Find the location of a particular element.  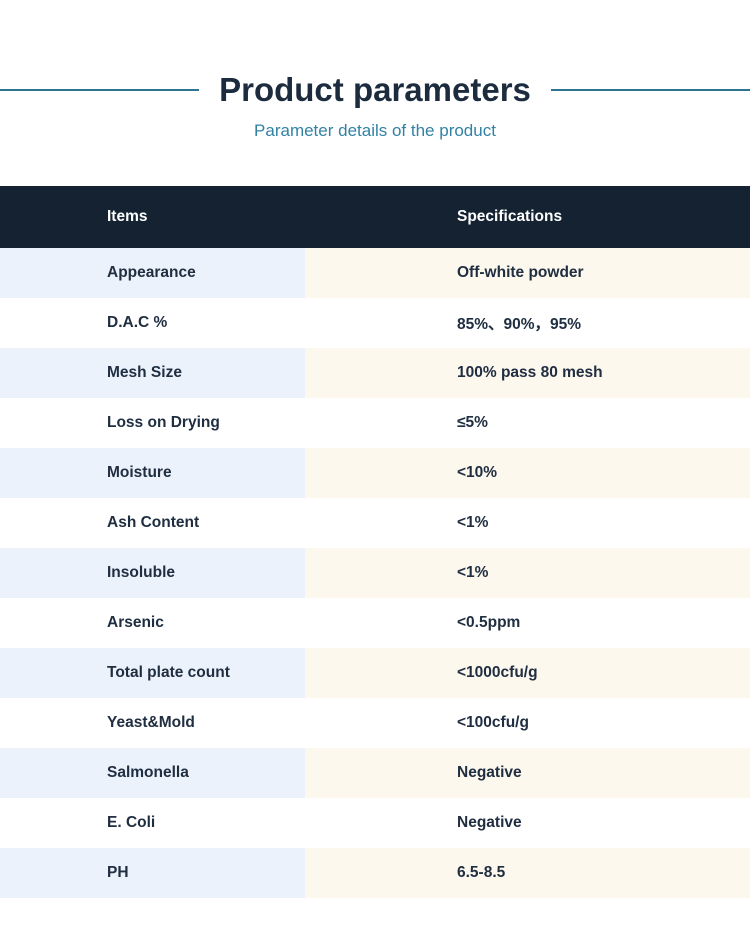

item-cell: Total plate count is located at coordinates (152, 673).